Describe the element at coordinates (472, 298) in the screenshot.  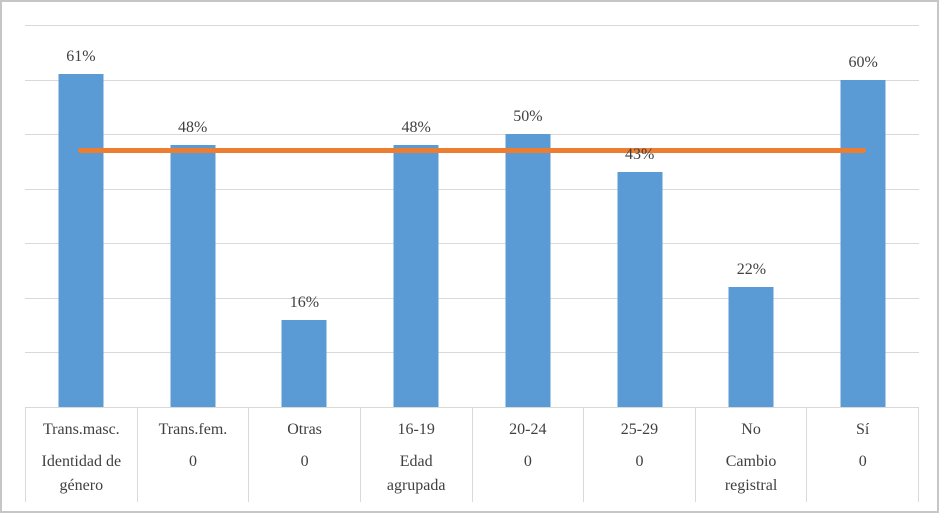
I see `gridline-20pct` at that location.